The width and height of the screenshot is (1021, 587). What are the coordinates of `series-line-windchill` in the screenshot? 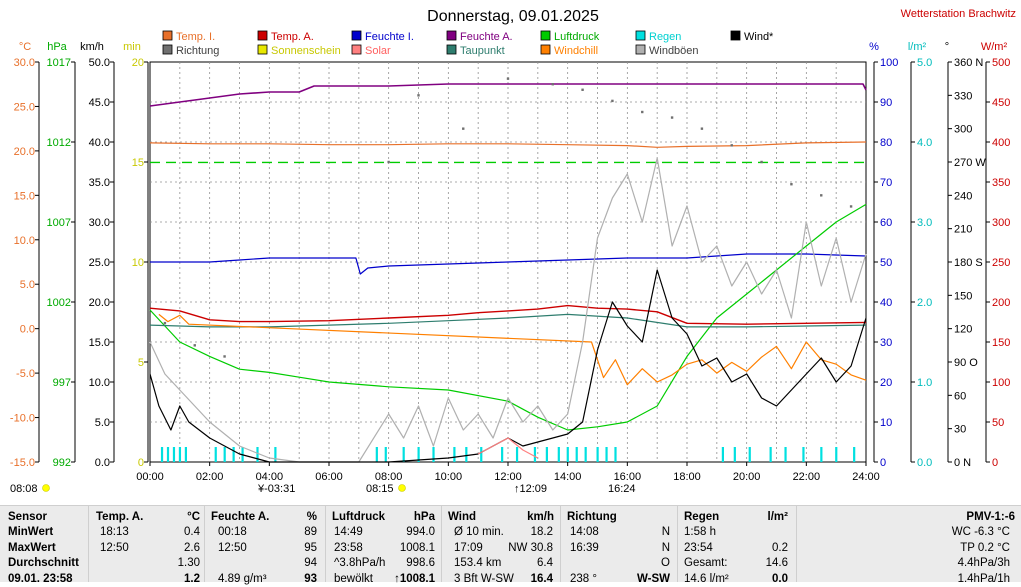 It's located at (512, 349).